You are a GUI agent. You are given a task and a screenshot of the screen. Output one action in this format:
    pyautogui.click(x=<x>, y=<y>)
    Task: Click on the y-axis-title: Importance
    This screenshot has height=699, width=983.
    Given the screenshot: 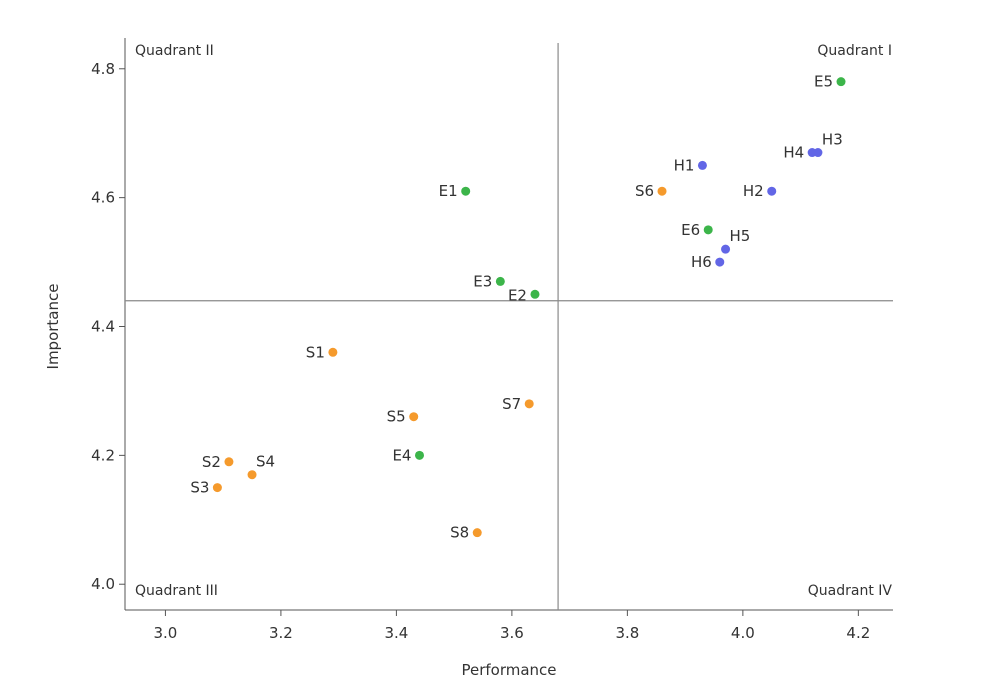 What is the action you would take?
    pyautogui.click(x=53, y=327)
    